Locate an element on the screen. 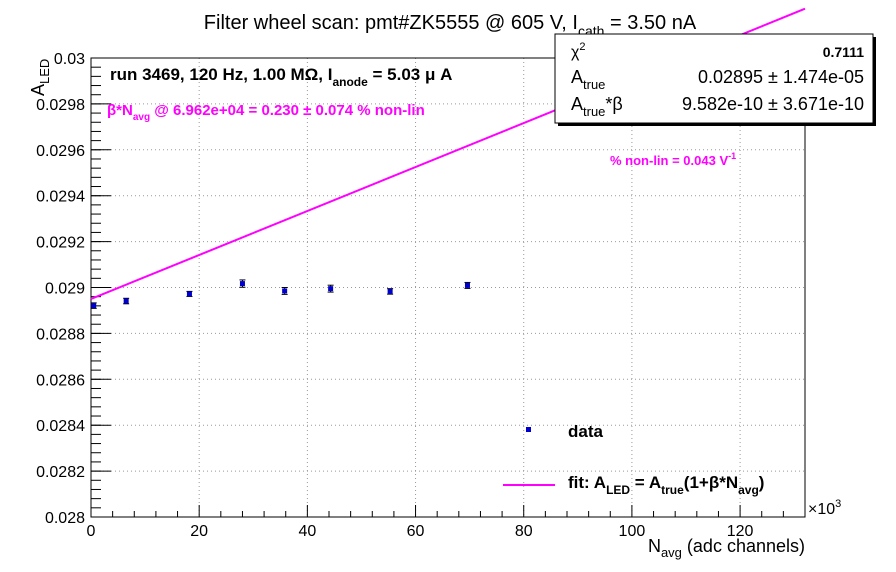  y-tick-label: 0.0282 is located at coordinates (60, 472).